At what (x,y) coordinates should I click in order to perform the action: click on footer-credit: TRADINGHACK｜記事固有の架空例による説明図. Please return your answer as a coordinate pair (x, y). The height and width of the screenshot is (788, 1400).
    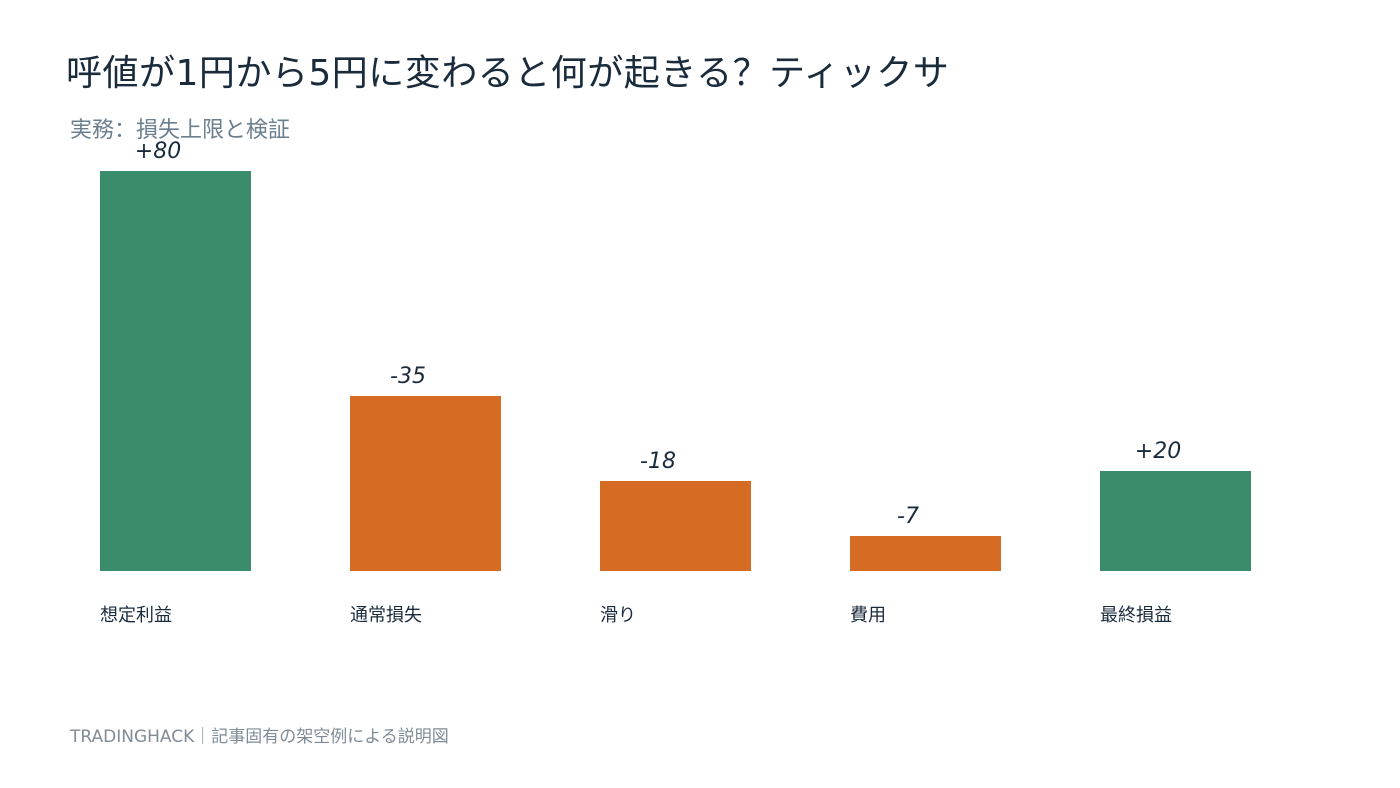
    Looking at the image, I should click on (259, 737).